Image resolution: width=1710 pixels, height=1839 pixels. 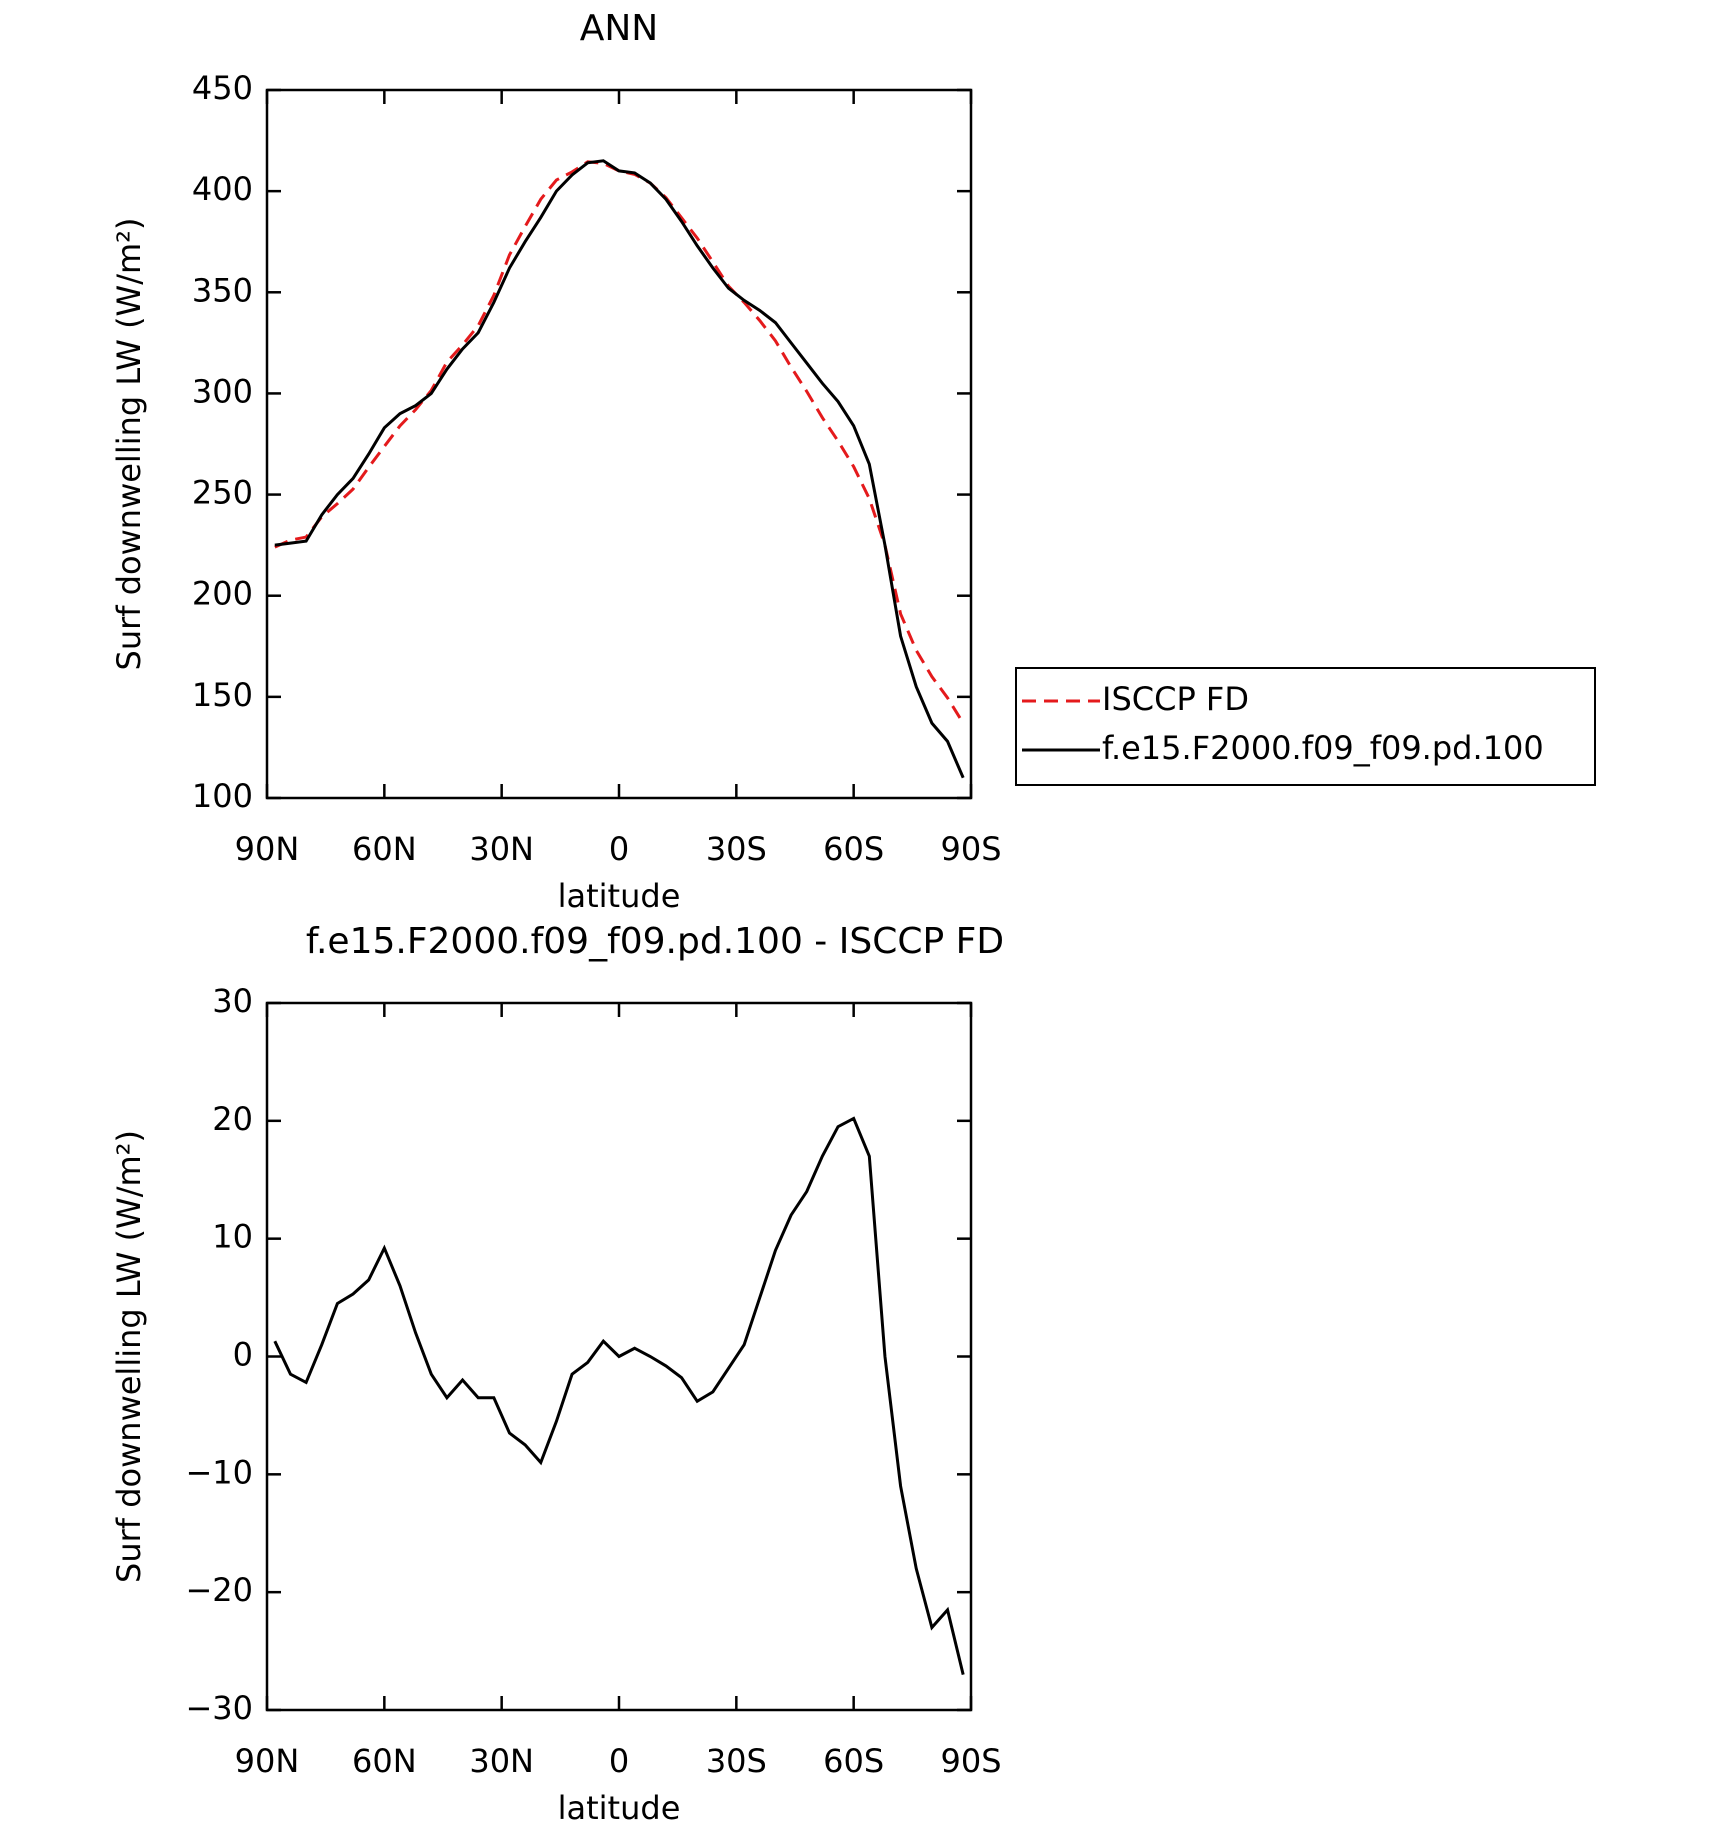 What do you see at coordinates (219, 1472) in the screenshot?
I see `y-tick-label: −10` at bounding box center [219, 1472].